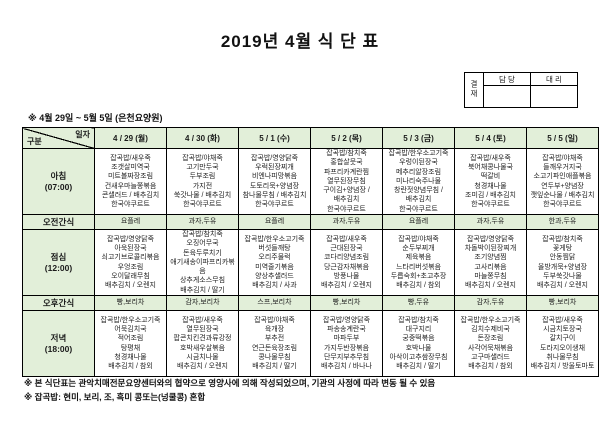 The image size is (600, 424). I want to click on date-range-subtitle: ※ 4월 29일 ~ 5월 5일 (은천요양원), so click(95, 118).